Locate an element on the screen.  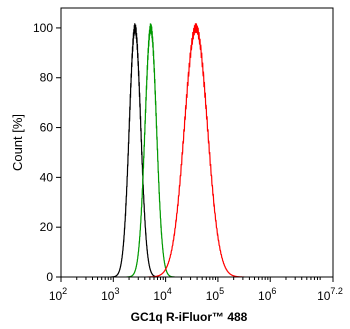
y-tick-label: 20 is located at coordinates (47, 227).